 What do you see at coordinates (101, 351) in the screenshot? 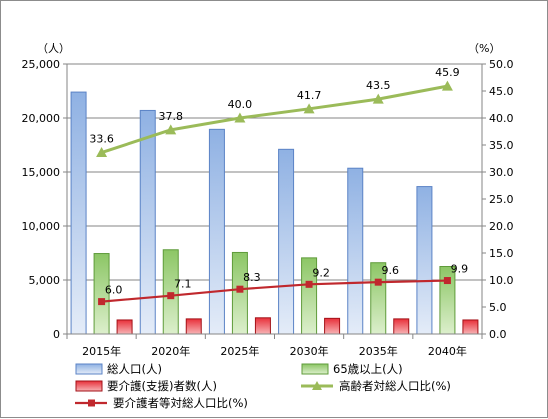
I see `category-label: 2015年` at bounding box center [101, 351].